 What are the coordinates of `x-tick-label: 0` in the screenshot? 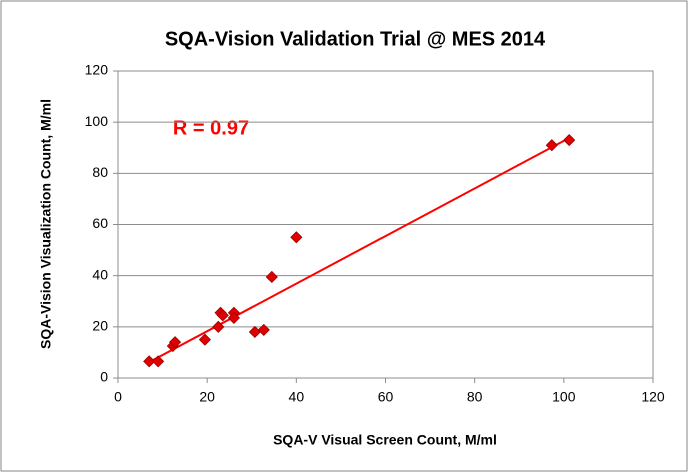 It's located at (118, 397).